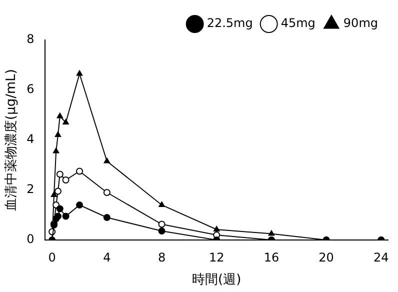 The image size is (398, 292). Describe the element at coordinates (30, 239) in the screenshot. I see `y-tick-label: 0` at that location.